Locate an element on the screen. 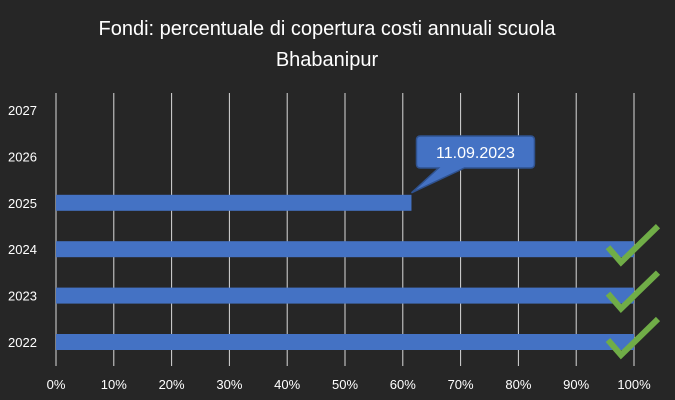 The image size is (675, 400). bar-2023 is located at coordinates (345, 295).